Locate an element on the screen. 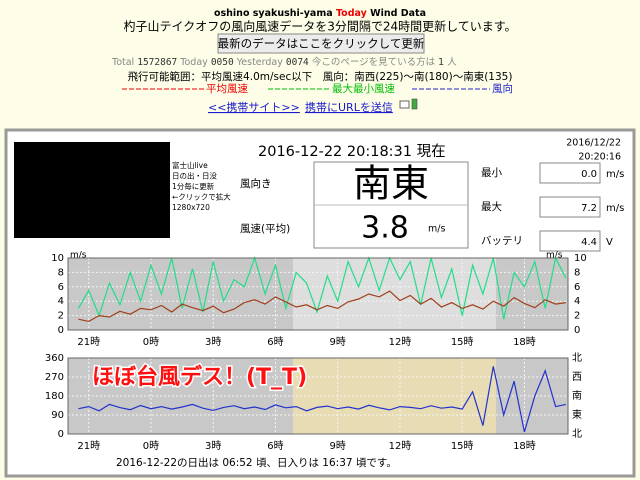  battery-label: バッテリ is located at coordinates (502, 241).